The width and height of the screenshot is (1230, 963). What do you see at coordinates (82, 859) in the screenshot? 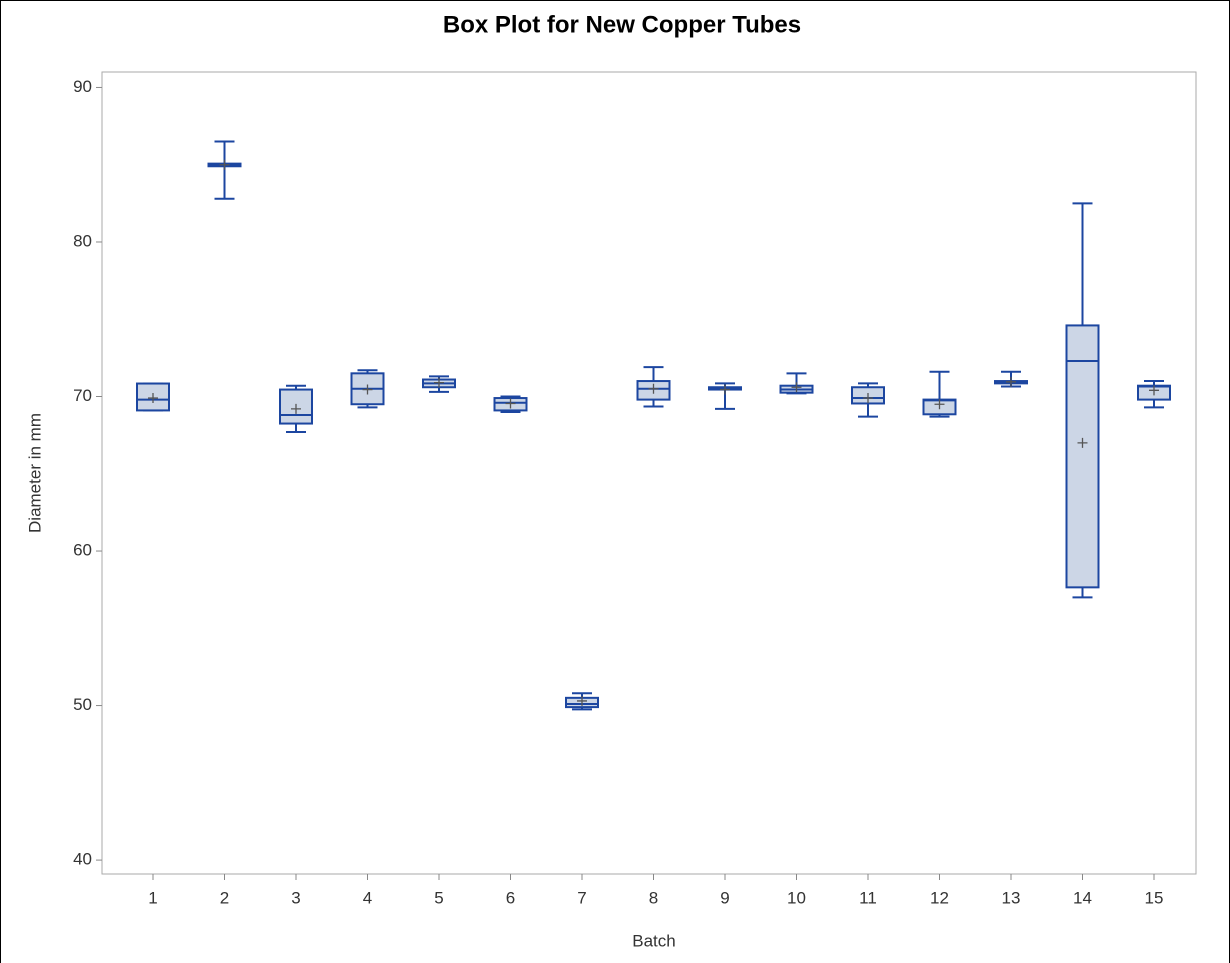
I see `y-tick-label: 40` at bounding box center [82, 859].